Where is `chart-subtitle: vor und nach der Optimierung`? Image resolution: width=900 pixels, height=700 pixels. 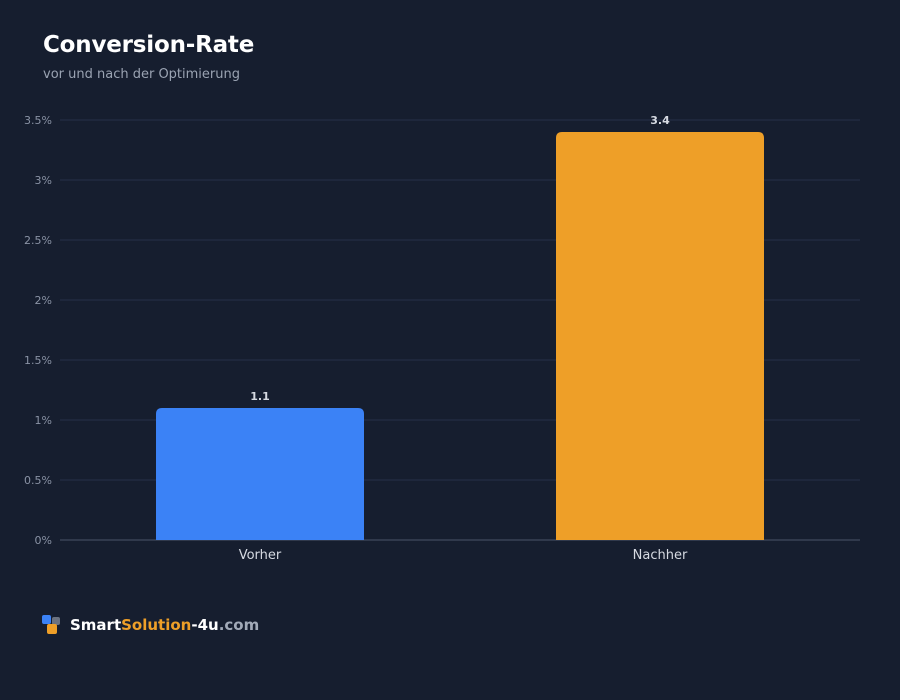
chart-subtitle: vor und nach der Optimierung is located at coordinates (141, 74).